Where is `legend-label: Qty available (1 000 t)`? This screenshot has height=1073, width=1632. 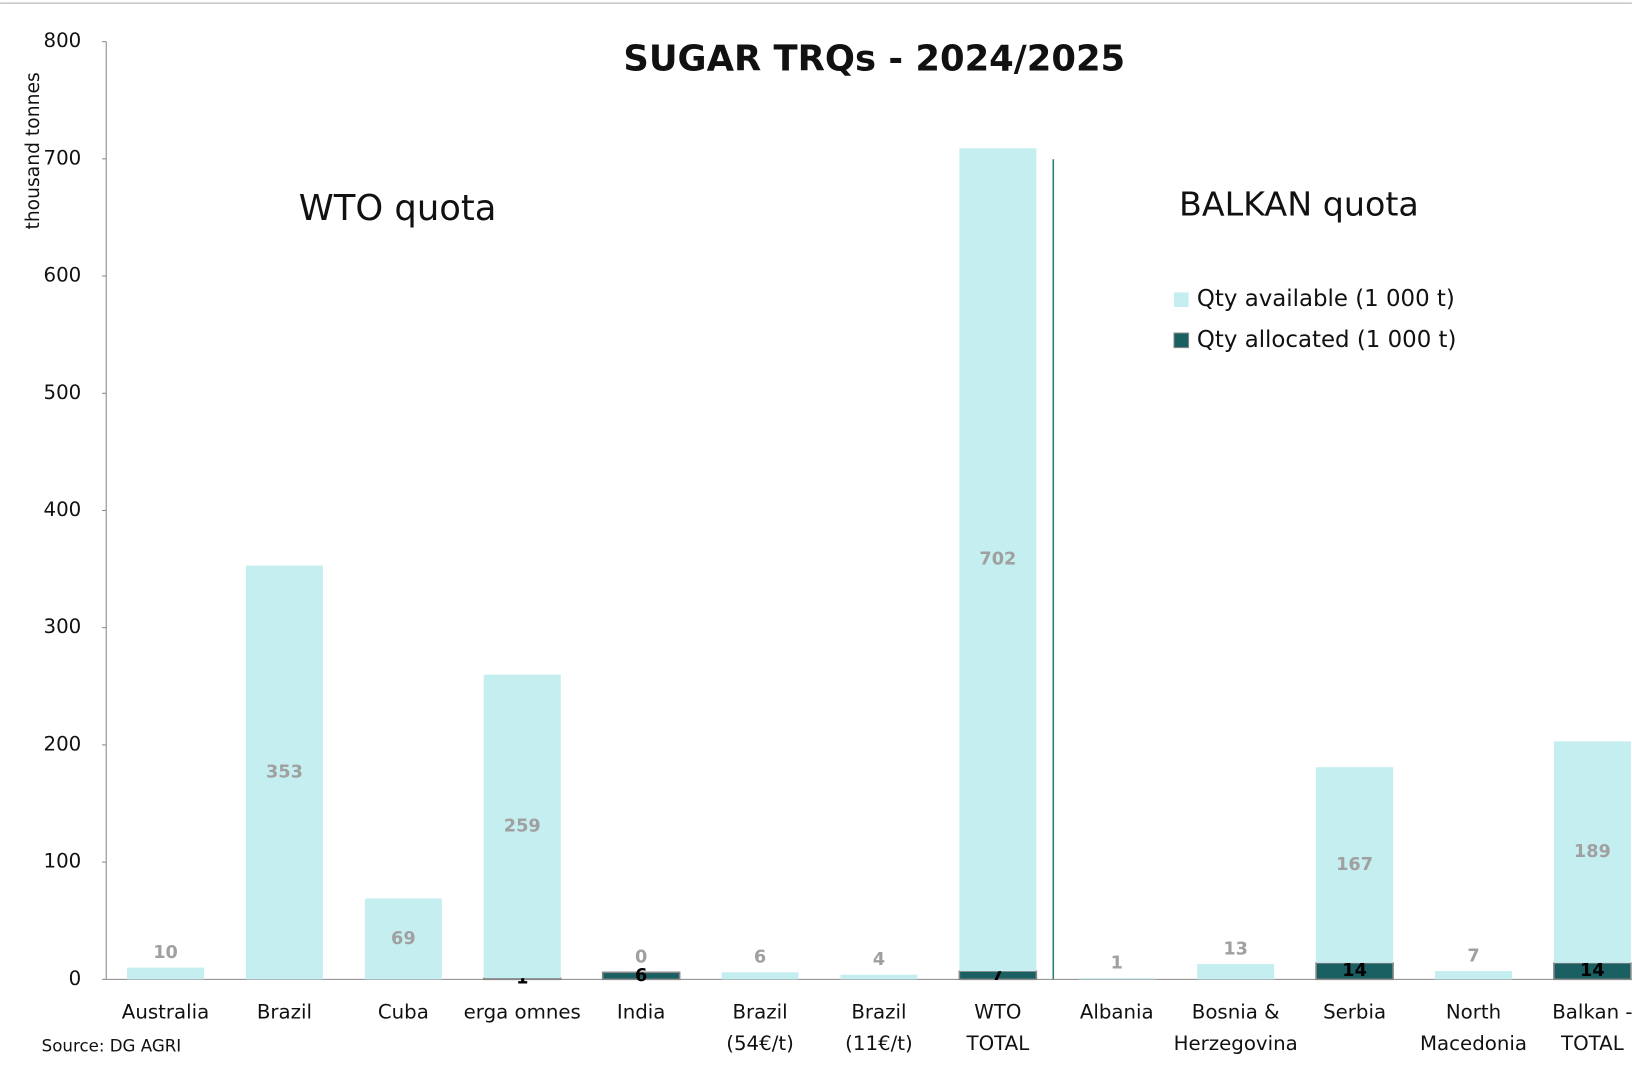 legend-label: Qty available (1 000 t) is located at coordinates (1326, 299).